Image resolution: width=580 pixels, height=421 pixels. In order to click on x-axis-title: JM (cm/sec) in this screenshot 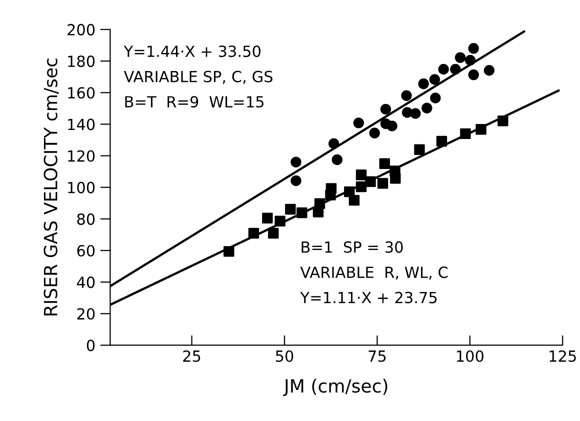, I will do `click(335, 387)`.